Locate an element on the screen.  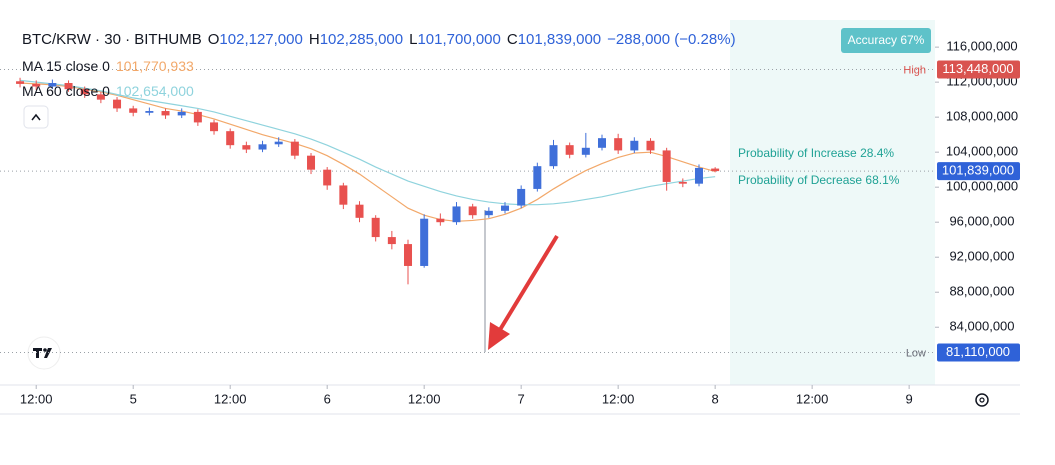
x-tick-label: 8 is located at coordinates (715, 398).